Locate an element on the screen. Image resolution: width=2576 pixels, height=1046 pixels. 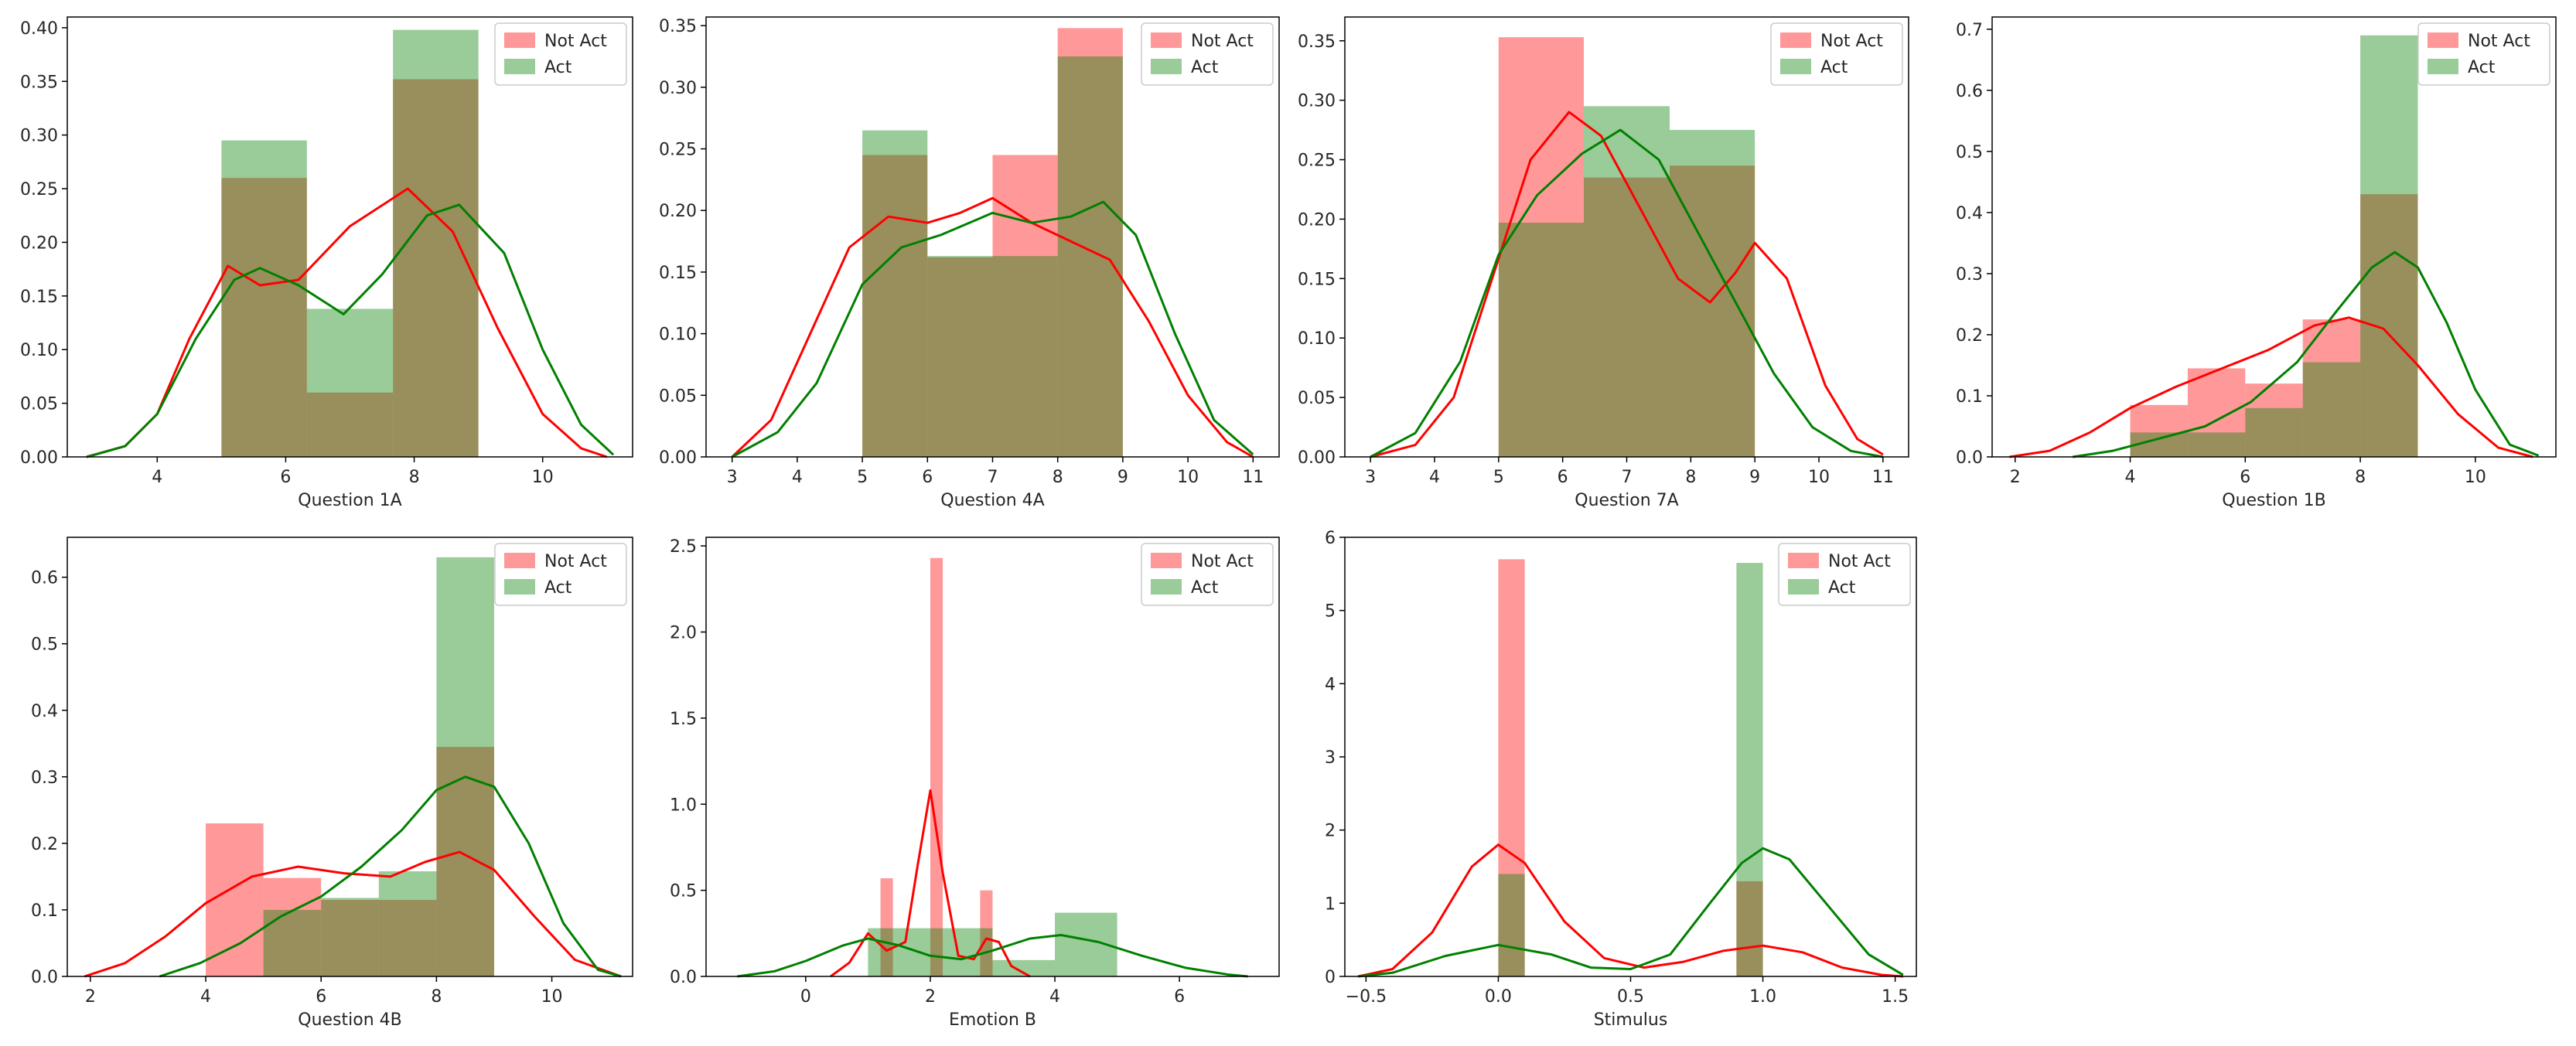
y-tick-label: 0.1 is located at coordinates (45, 911).